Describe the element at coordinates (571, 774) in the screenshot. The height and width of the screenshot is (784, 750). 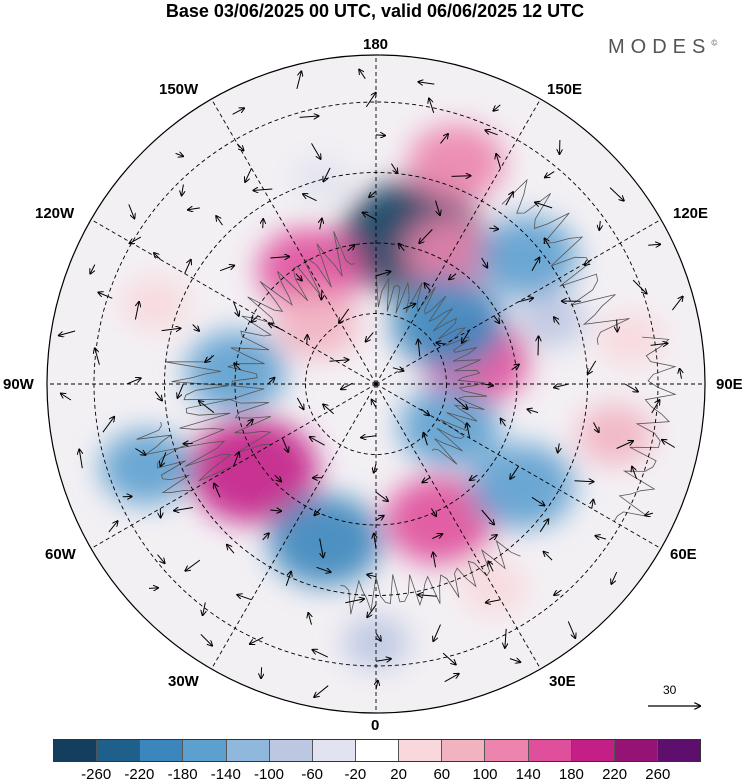
I see `colorbar-tick-label: 180` at that location.